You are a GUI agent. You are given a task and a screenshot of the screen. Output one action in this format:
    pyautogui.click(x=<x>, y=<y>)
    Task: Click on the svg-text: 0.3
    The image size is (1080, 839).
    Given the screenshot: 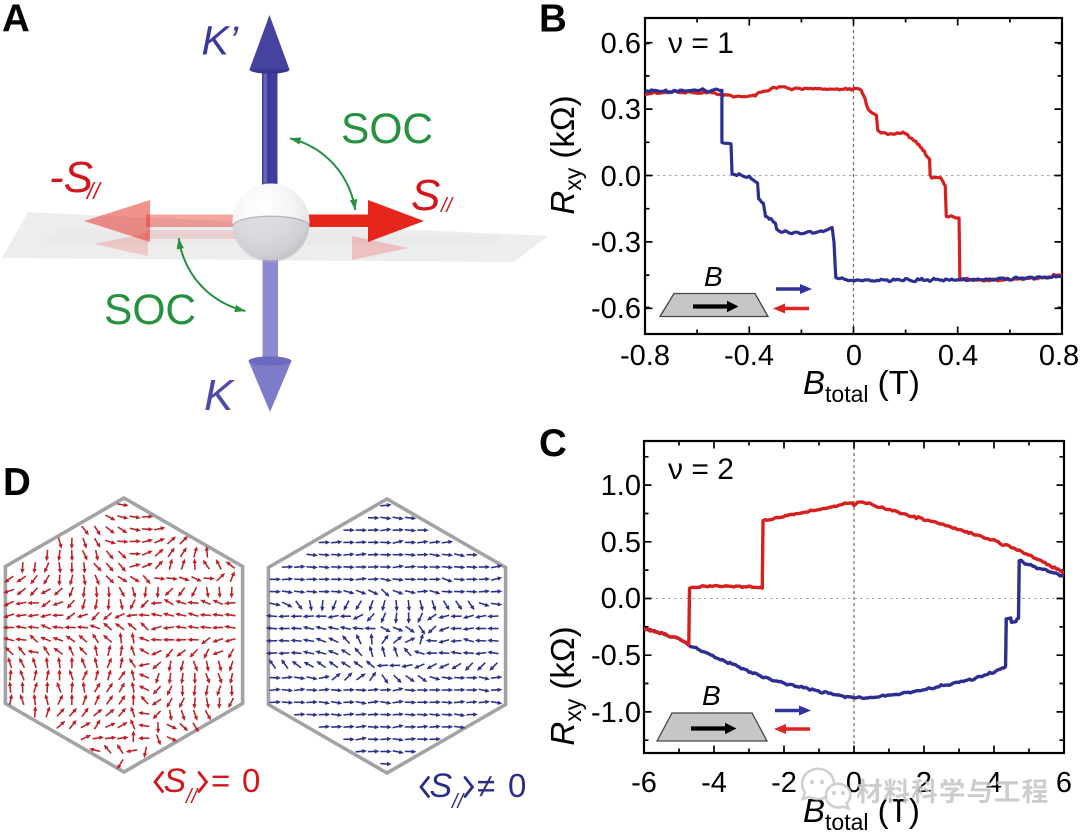 What is the action you would take?
    pyautogui.click(x=621, y=110)
    